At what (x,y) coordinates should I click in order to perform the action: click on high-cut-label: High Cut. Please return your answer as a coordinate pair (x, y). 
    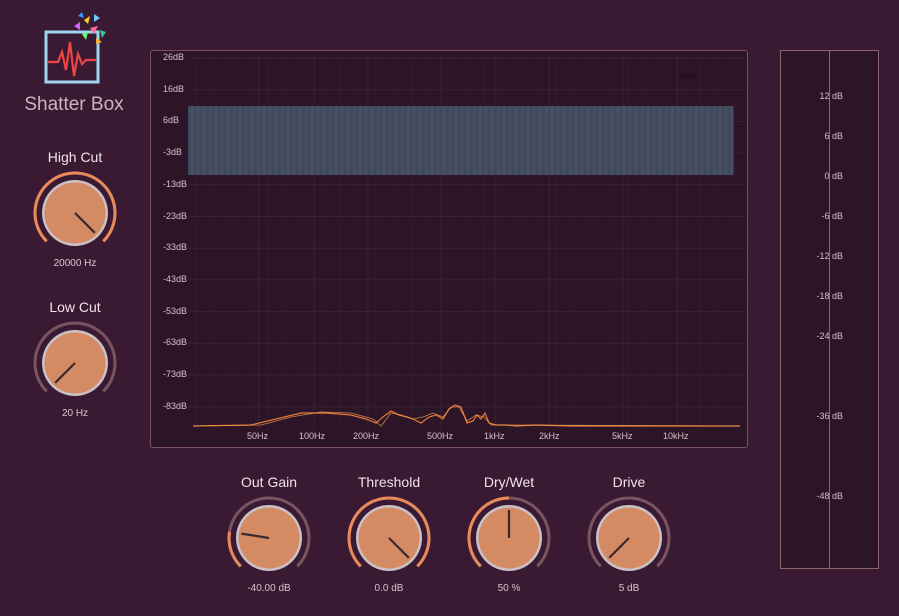
    Looking at the image, I should click on (75, 157).